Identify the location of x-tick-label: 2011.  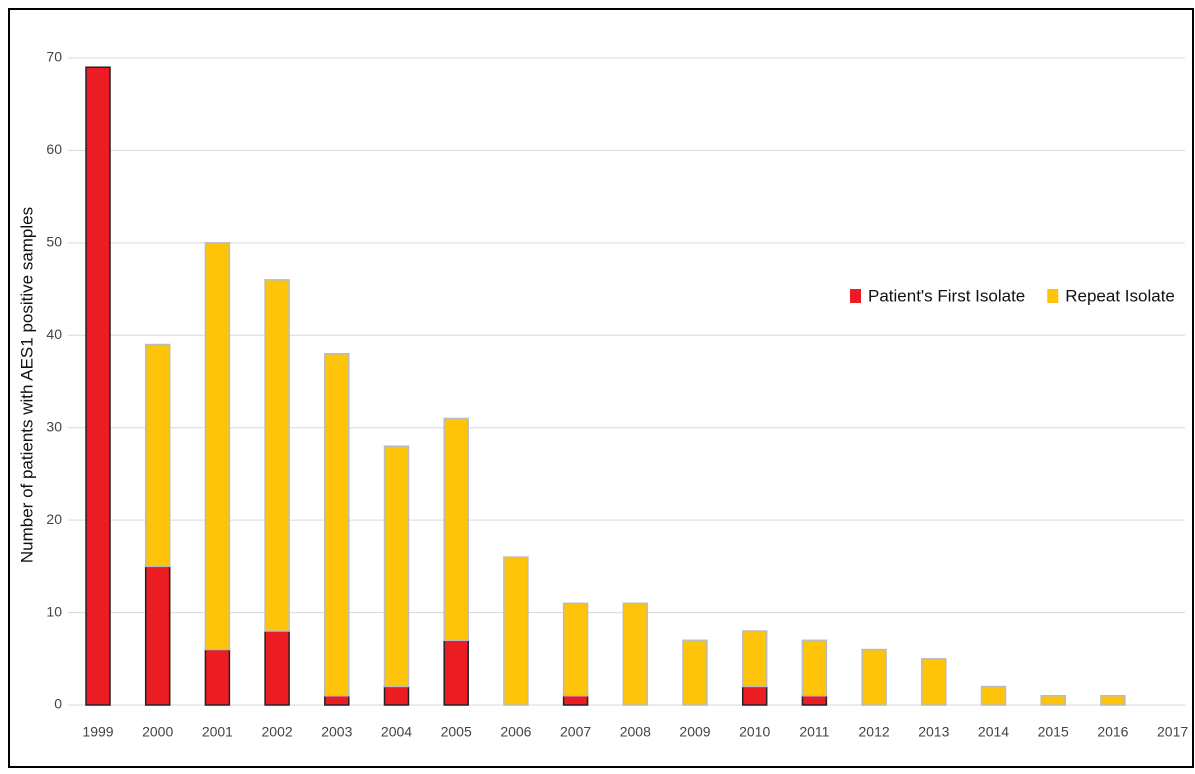
(814, 732).